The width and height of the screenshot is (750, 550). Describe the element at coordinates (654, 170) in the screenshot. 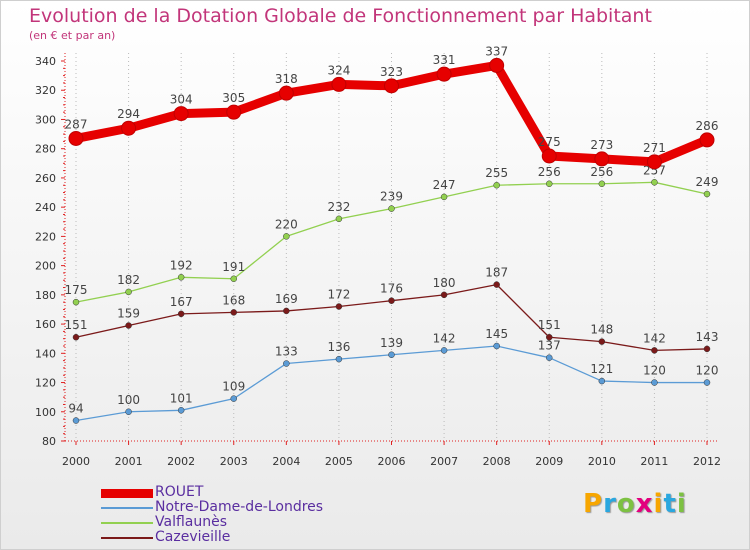

I see `data-label: 257` at that location.